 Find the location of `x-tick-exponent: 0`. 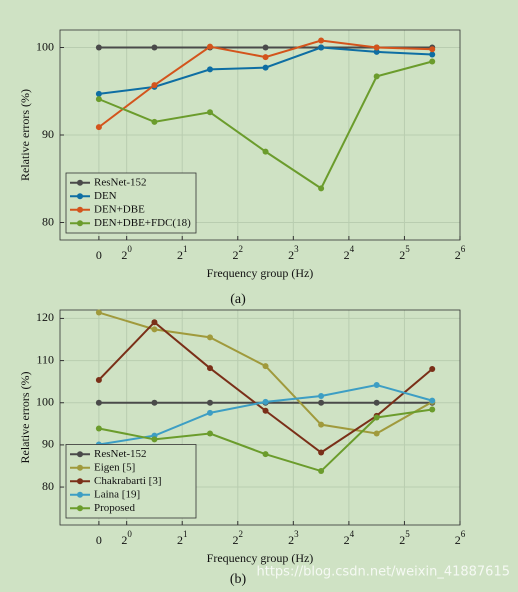

x-tick-exponent: 0 is located at coordinates (129, 249).